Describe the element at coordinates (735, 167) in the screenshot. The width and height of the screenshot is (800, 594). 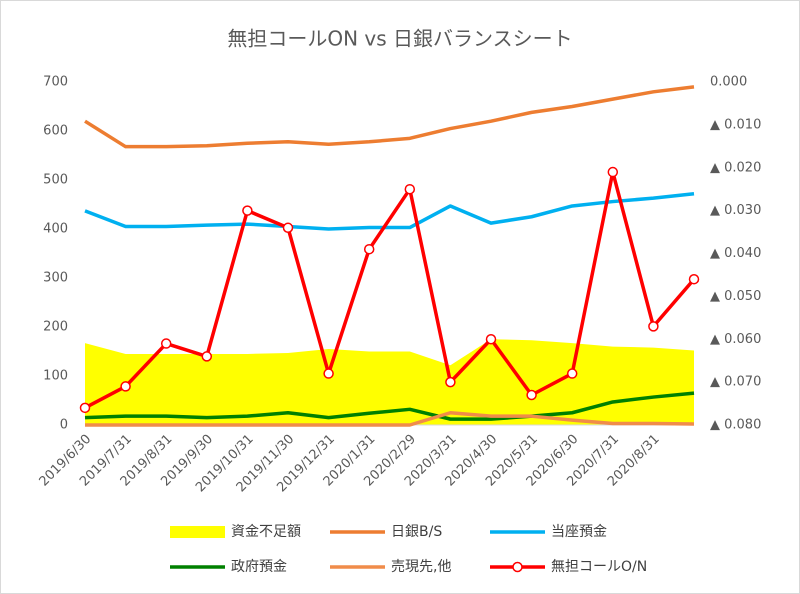
I see `y2-tick-label: ▲ 0.020` at that location.